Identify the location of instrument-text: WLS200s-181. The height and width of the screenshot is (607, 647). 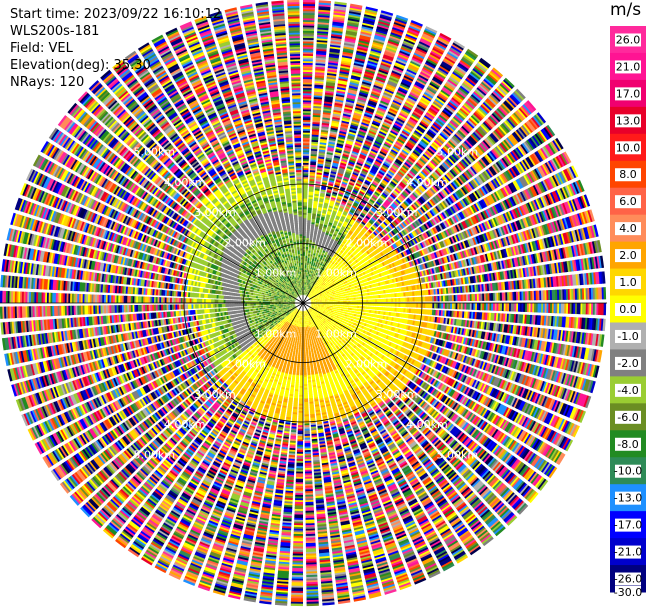
(115, 31).